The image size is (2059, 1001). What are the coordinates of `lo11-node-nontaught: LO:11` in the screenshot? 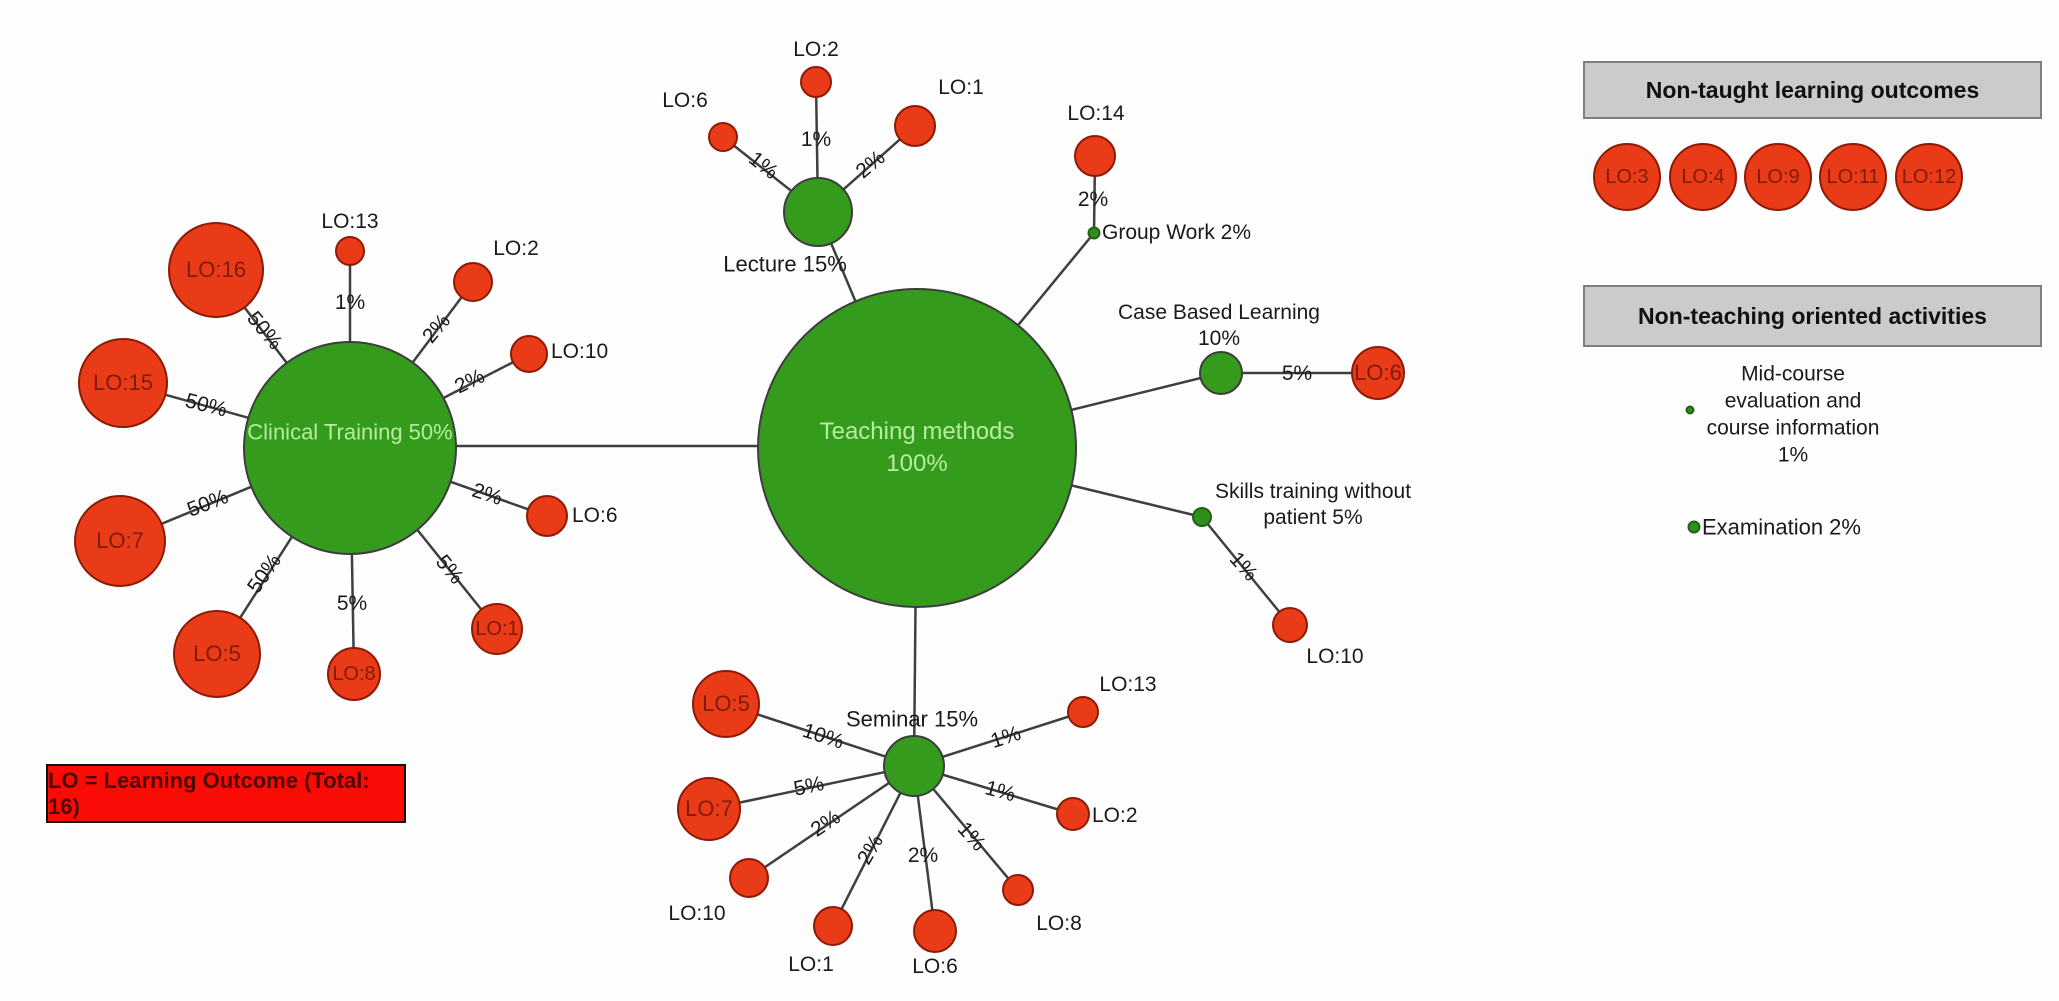 It's located at (1853, 177).